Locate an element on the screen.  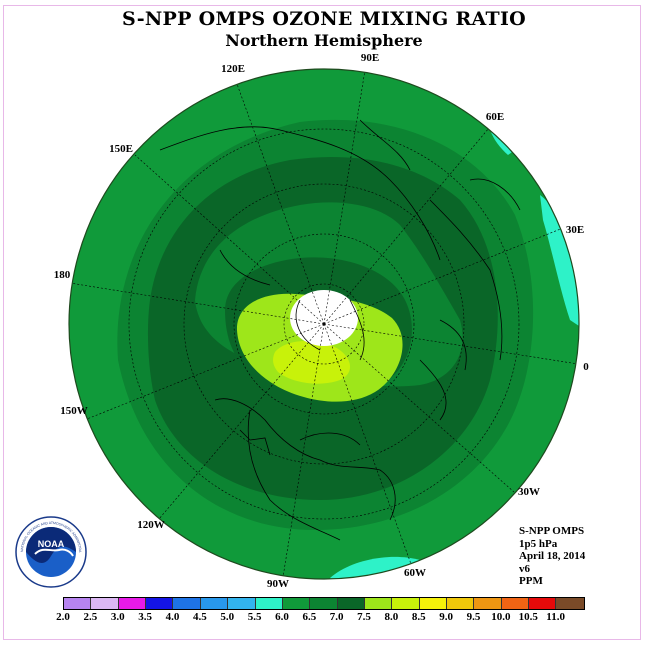
colorbar-tick-label: 4.0 is located at coordinates (172, 617).